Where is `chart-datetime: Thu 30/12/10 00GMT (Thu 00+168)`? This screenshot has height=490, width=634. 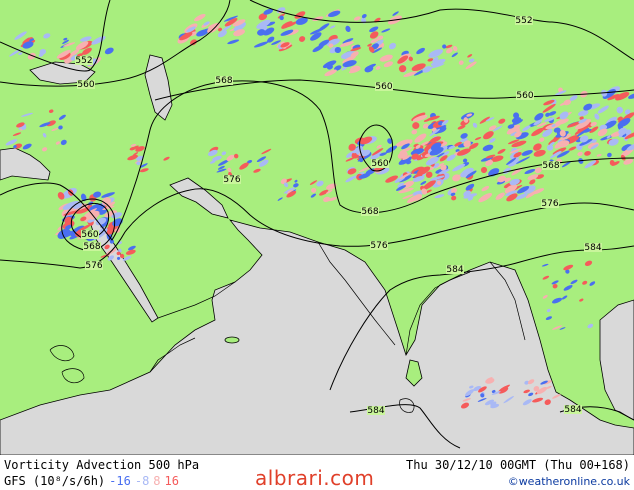
chart-datetime: Thu 30/12/10 00GMT (Thu 00+168) is located at coordinates (518, 465).